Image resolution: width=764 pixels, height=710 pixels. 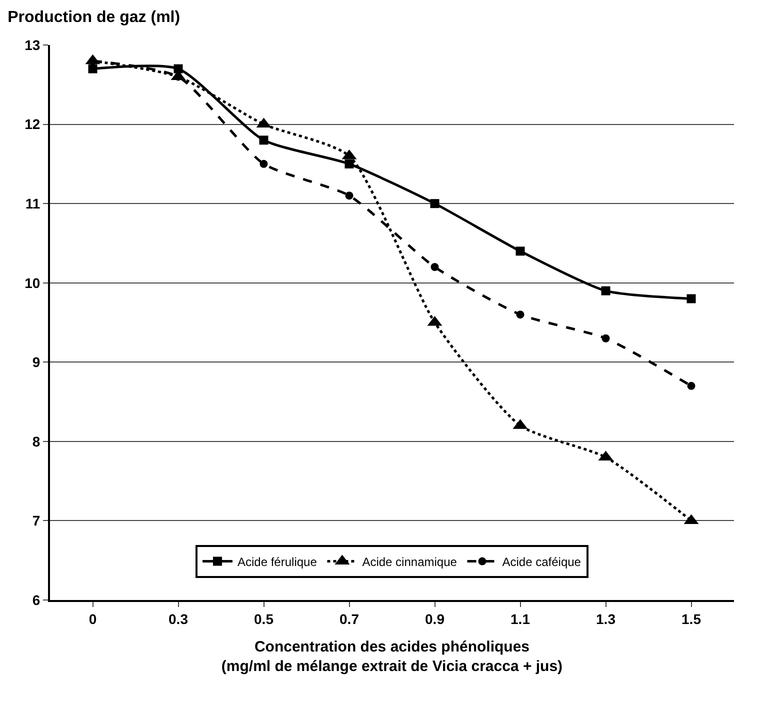 I want to click on legend-label: Acide caféique, so click(x=542, y=561).